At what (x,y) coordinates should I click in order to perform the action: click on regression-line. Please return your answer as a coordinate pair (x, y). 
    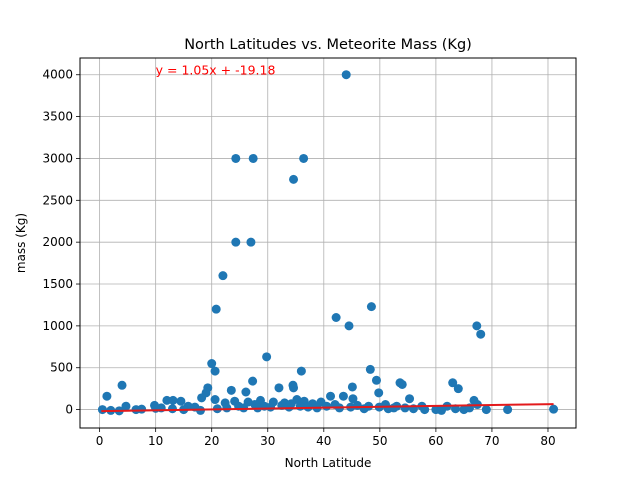
    Looking at the image, I should click on (327, 408).